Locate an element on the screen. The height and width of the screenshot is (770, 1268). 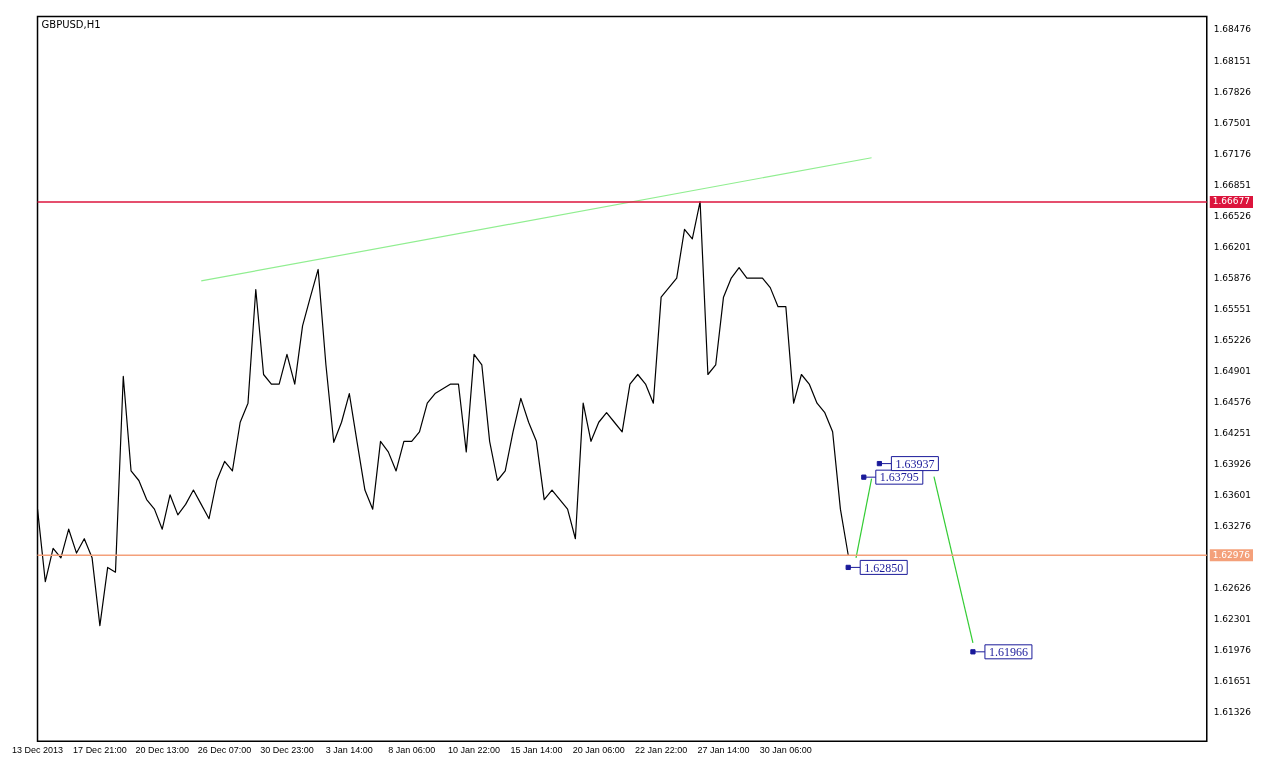
y-tick-label: 1.62301 is located at coordinates (1232, 619).